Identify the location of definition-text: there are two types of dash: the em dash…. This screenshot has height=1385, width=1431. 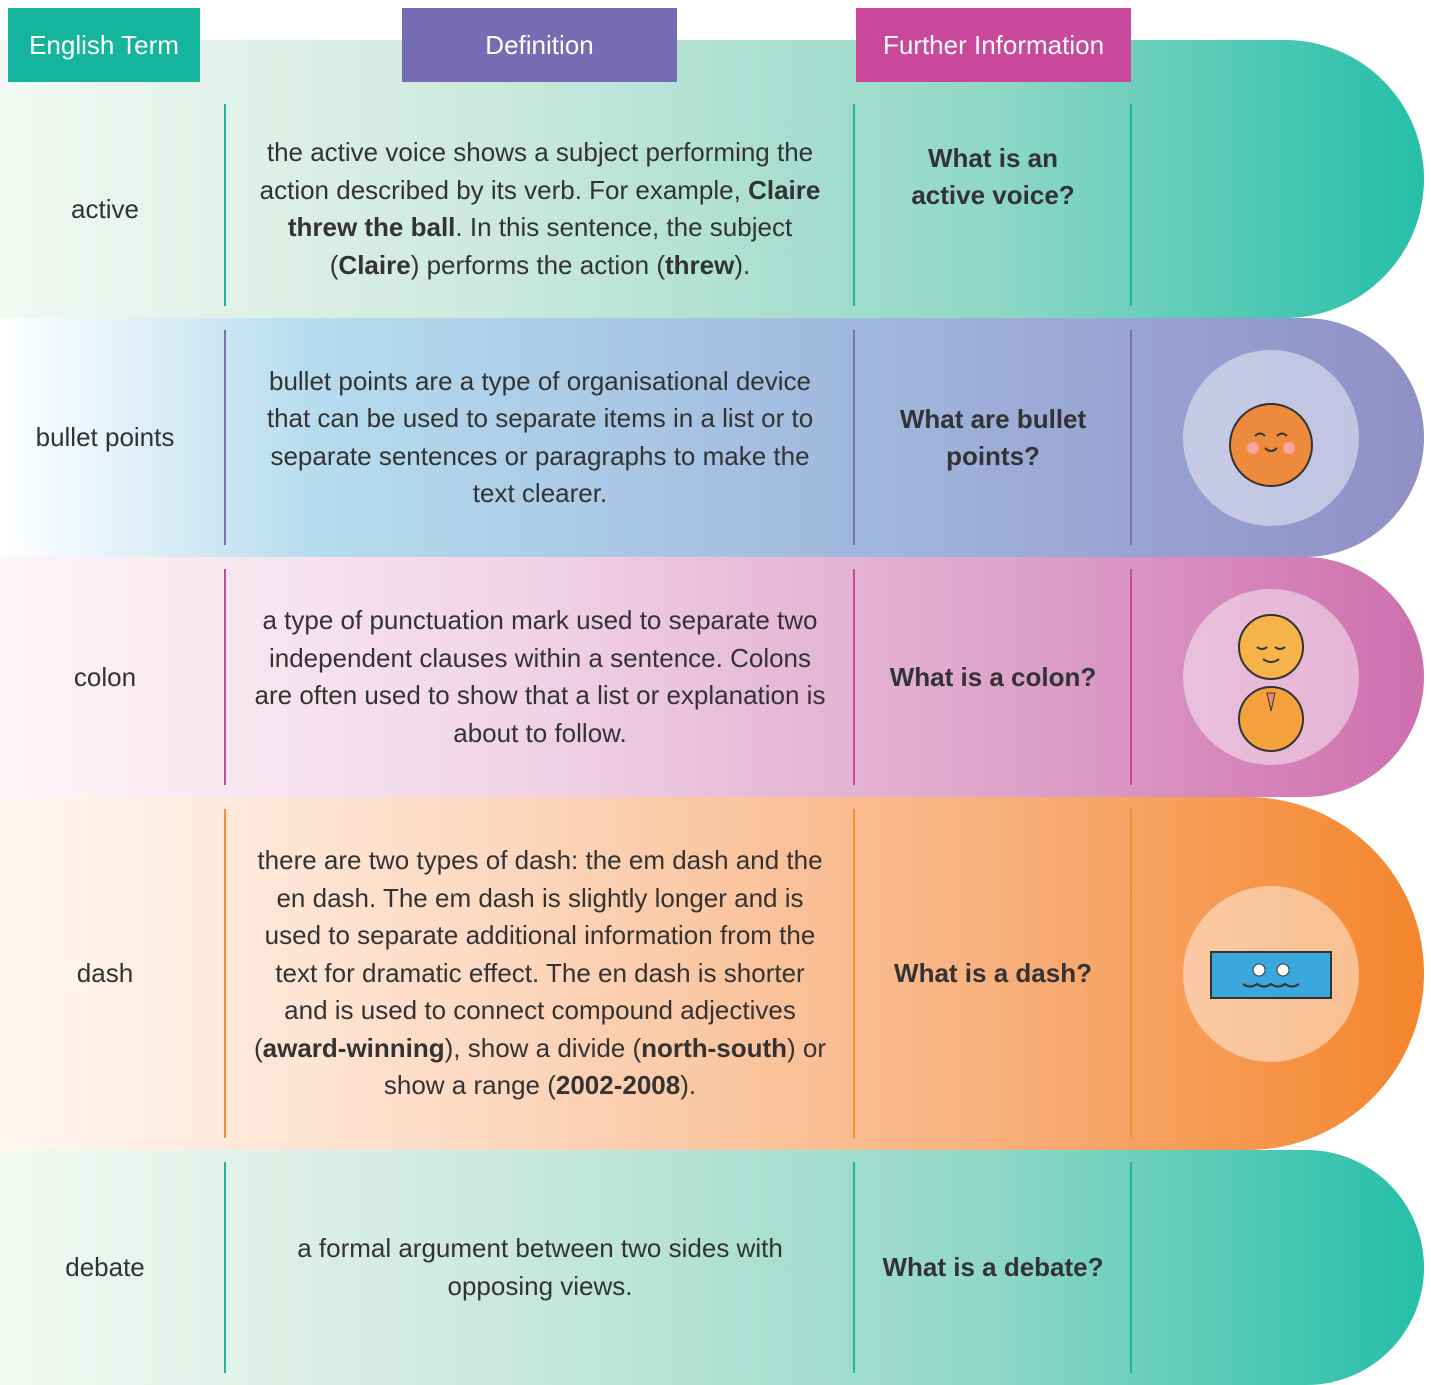
(540, 973).